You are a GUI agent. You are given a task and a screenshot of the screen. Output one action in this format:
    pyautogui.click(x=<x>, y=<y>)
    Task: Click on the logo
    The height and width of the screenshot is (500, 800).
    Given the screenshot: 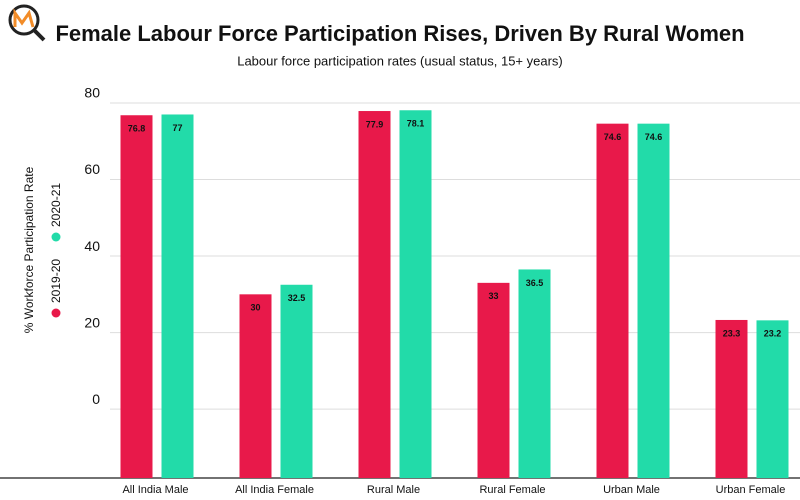 What is the action you would take?
    pyautogui.click(x=27, y=23)
    